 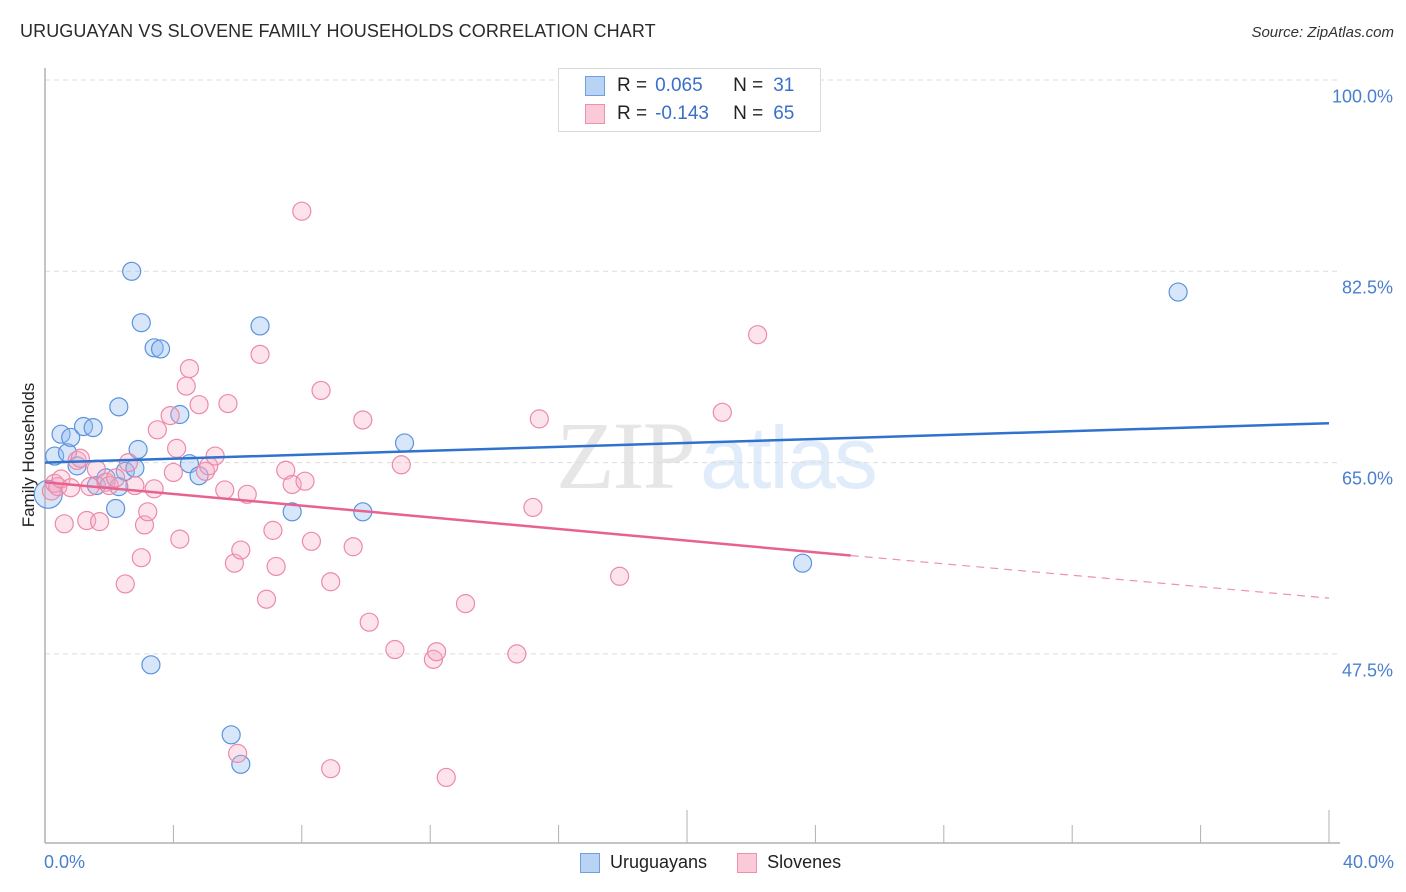 I want to click on legend-item-slovenes: Slovenes, so click(x=789, y=862).